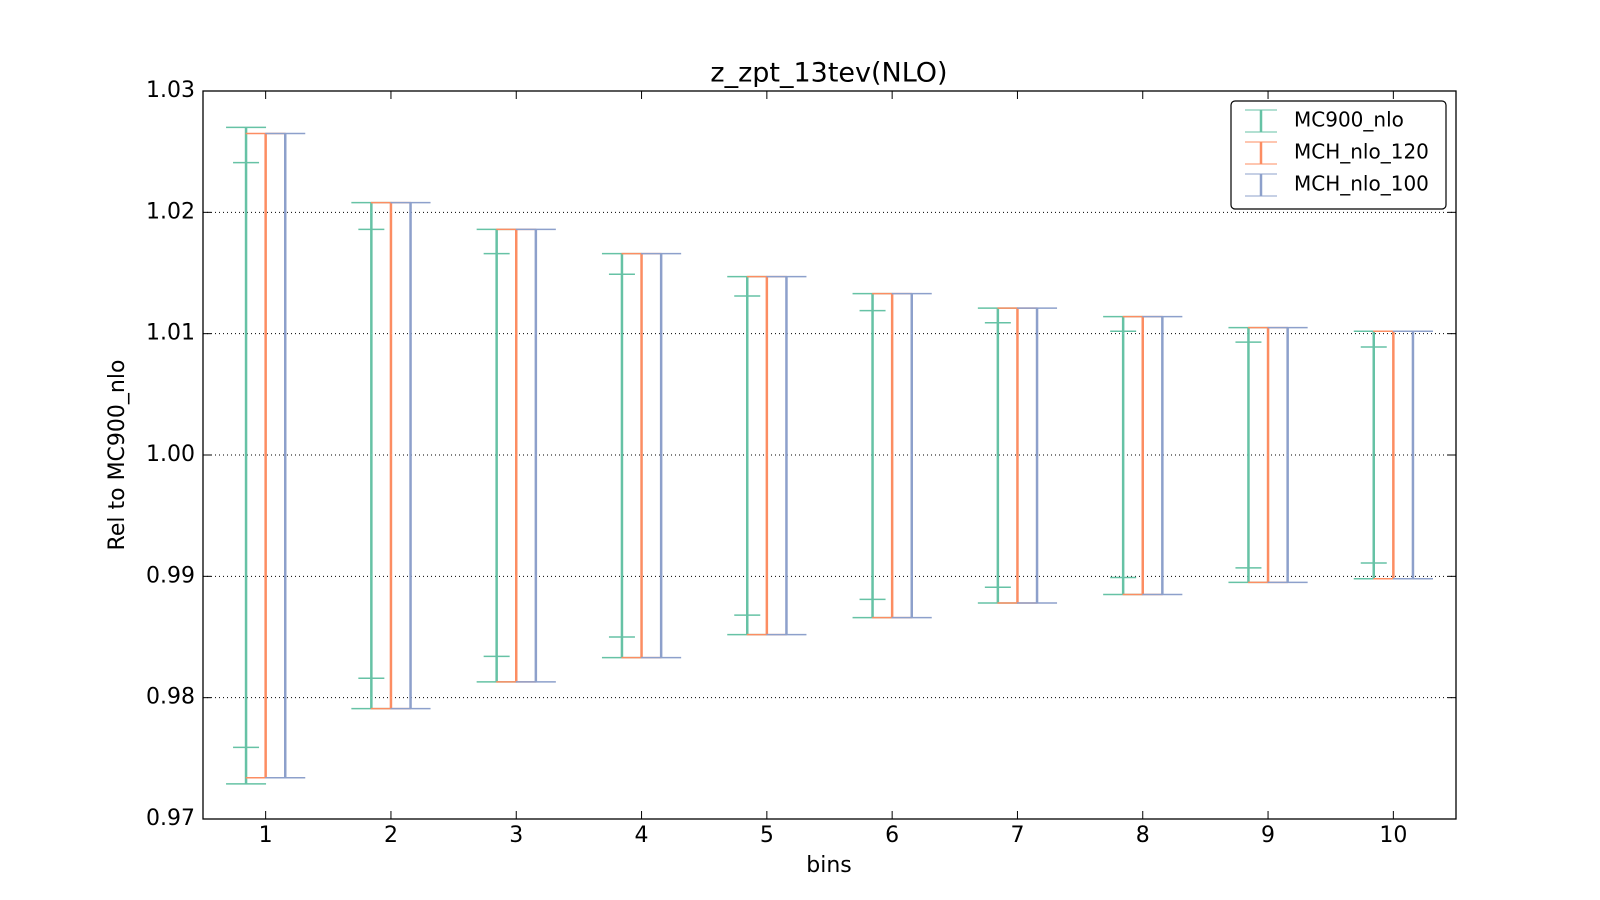  What do you see at coordinates (1349, 120) in the screenshot?
I see `legend-label: MC900_nlo` at bounding box center [1349, 120].